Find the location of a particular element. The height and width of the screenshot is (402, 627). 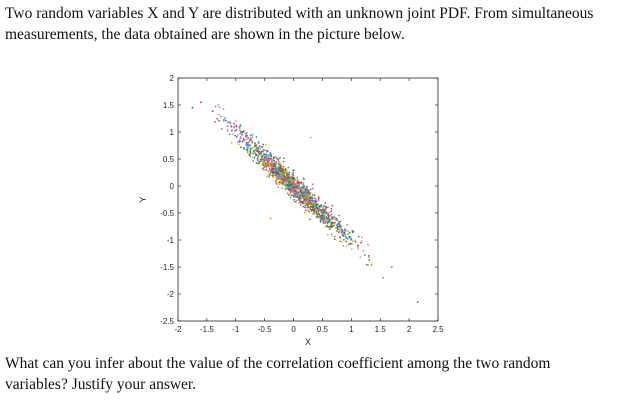

y-tick-label: 2 is located at coordinates (172, 78).